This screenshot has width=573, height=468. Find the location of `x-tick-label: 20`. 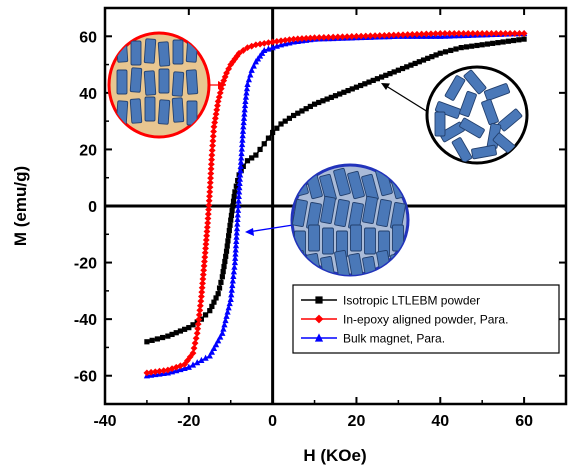

x-tick-label: 20 is located at coordinates (357, 421).